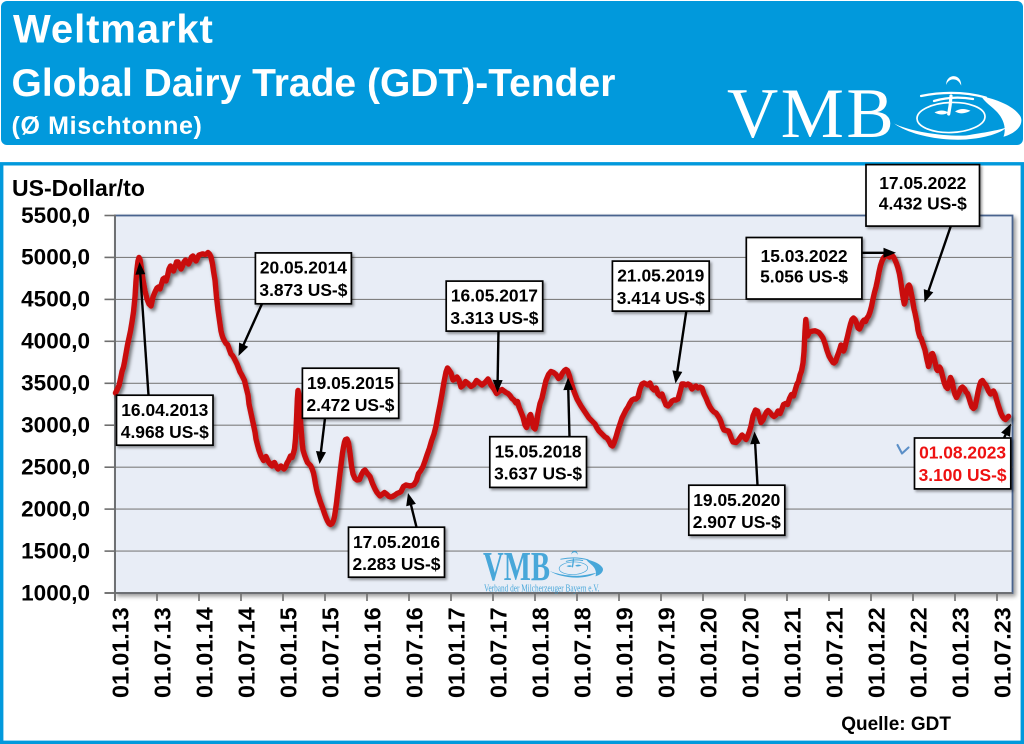 The width and height of the screenshot is (1024, 744). Describe the element at coordinates (922, 183) in the screenshot. I see `svg-text: 17.05.2022` at that location.